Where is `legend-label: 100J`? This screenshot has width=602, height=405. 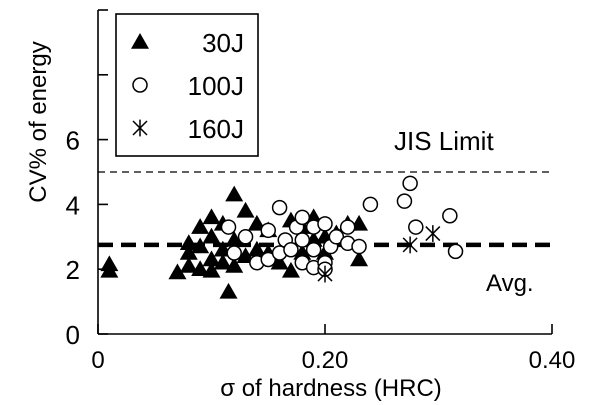
legend-label: 100J is located at coordinates (216, 86).